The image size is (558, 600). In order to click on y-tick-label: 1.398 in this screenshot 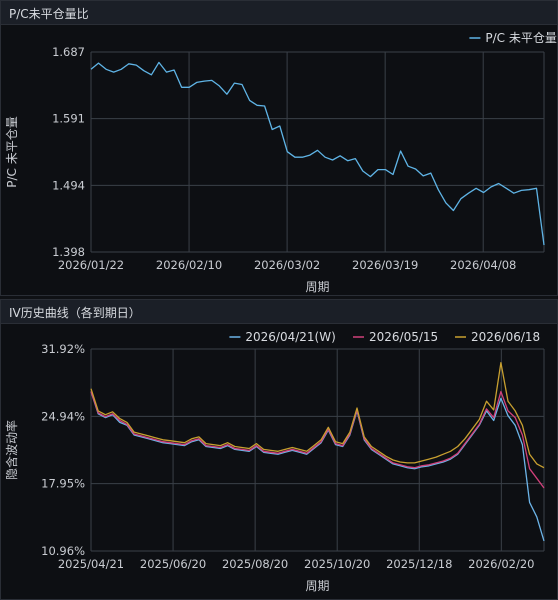, I will do `click(68, 252)`.